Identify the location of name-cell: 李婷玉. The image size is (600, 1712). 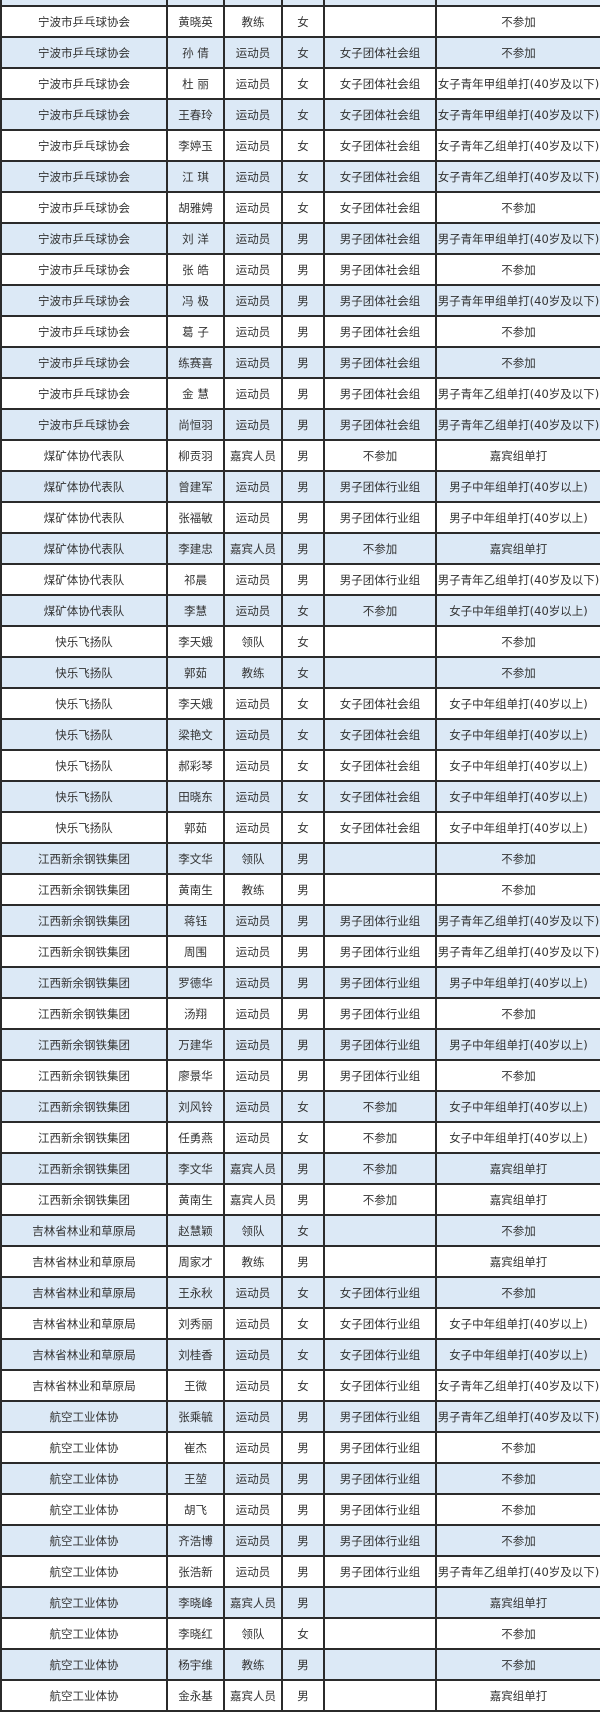
(195, 145).